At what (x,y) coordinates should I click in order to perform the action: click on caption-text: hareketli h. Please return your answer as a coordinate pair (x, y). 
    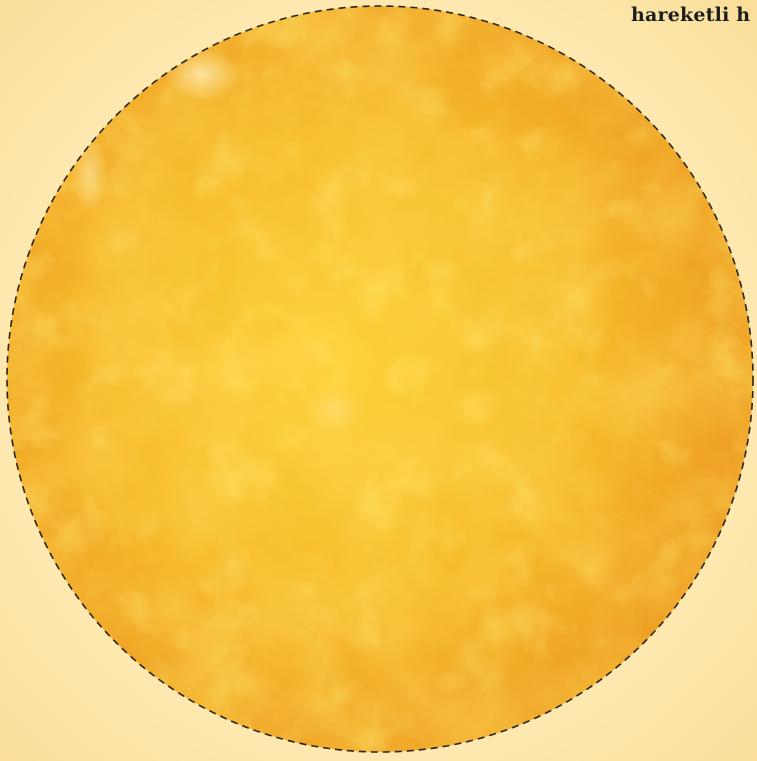
    Looking at the image, I should click on (691, 15).